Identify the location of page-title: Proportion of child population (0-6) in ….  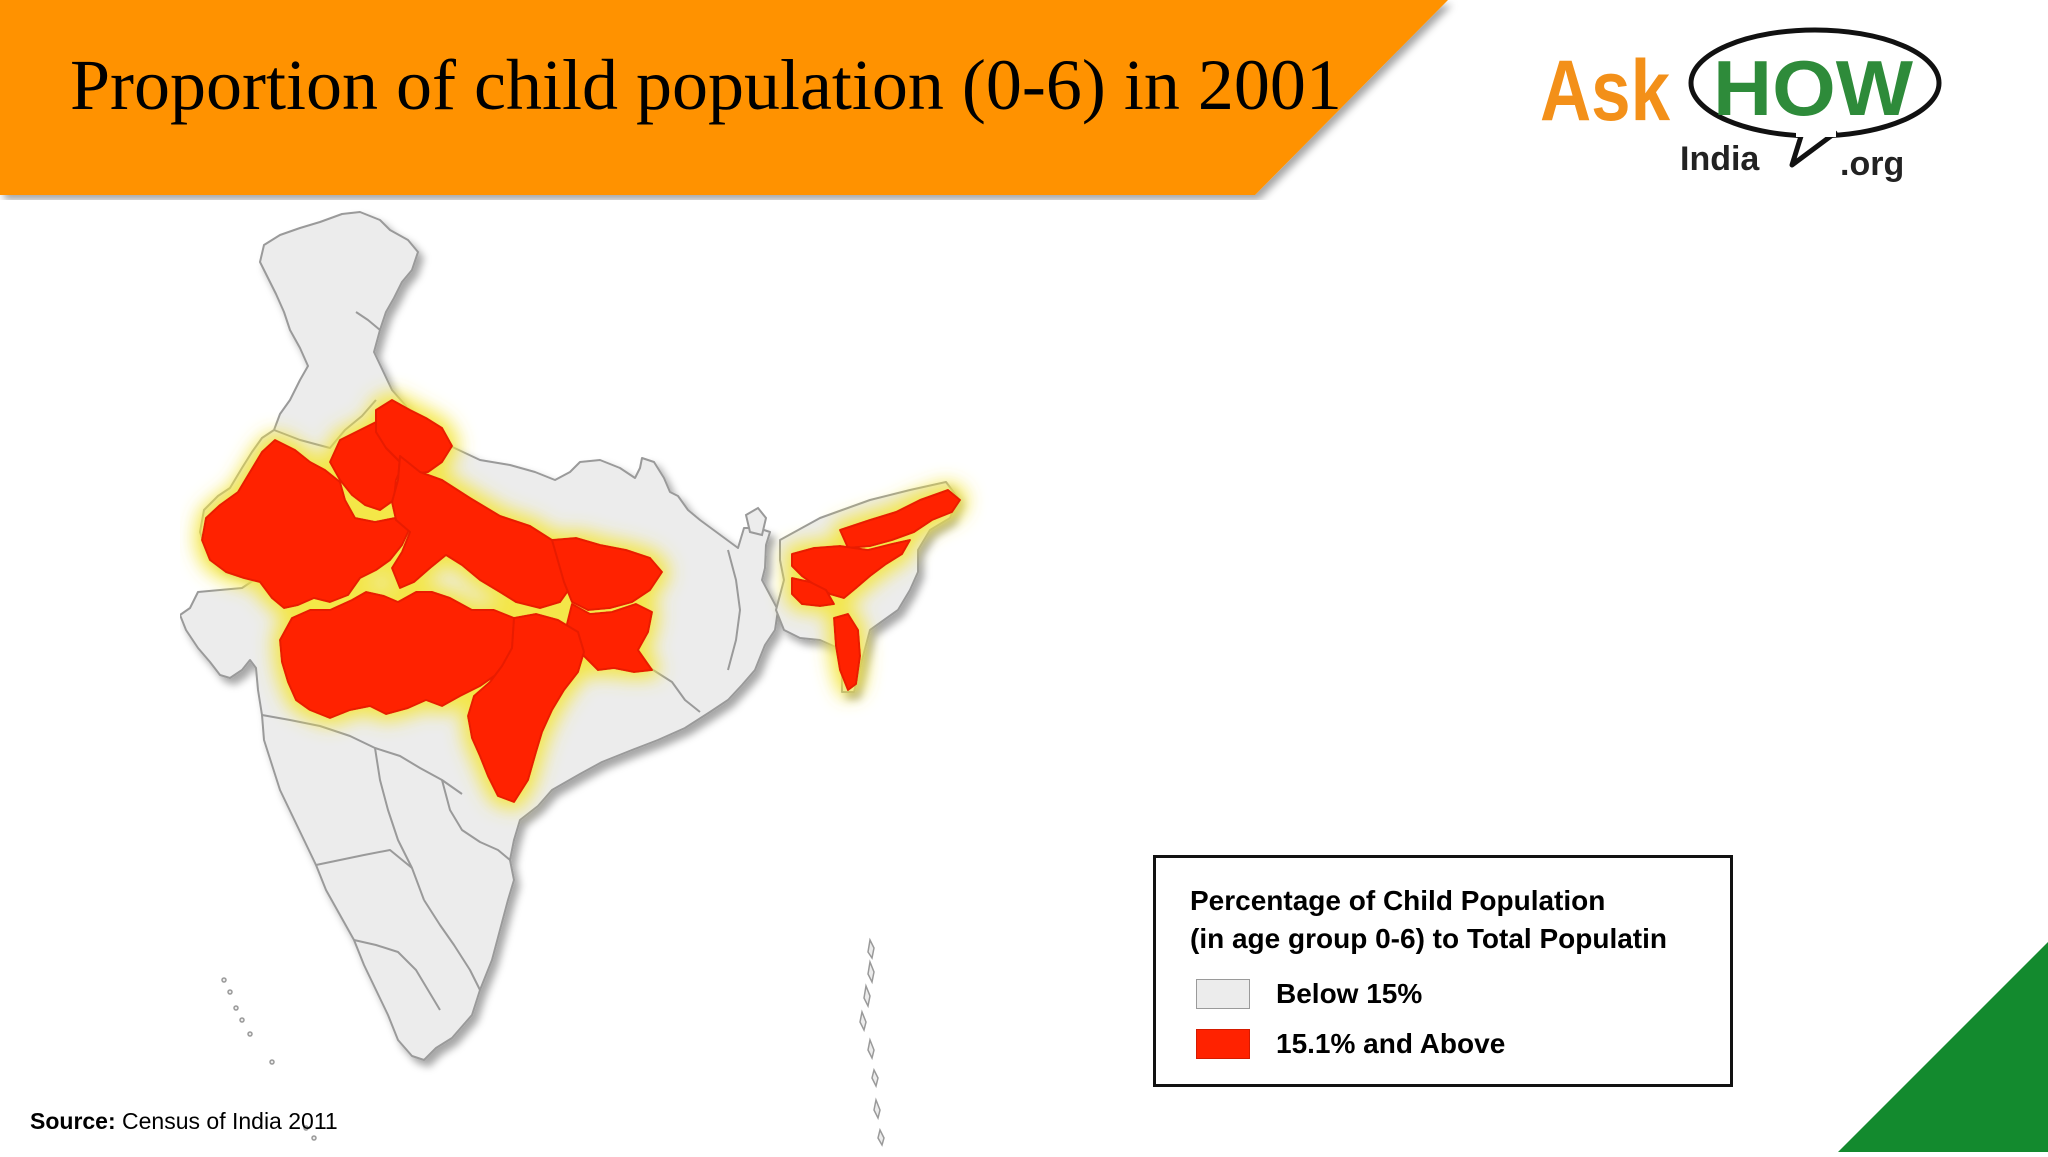
(706, 85).